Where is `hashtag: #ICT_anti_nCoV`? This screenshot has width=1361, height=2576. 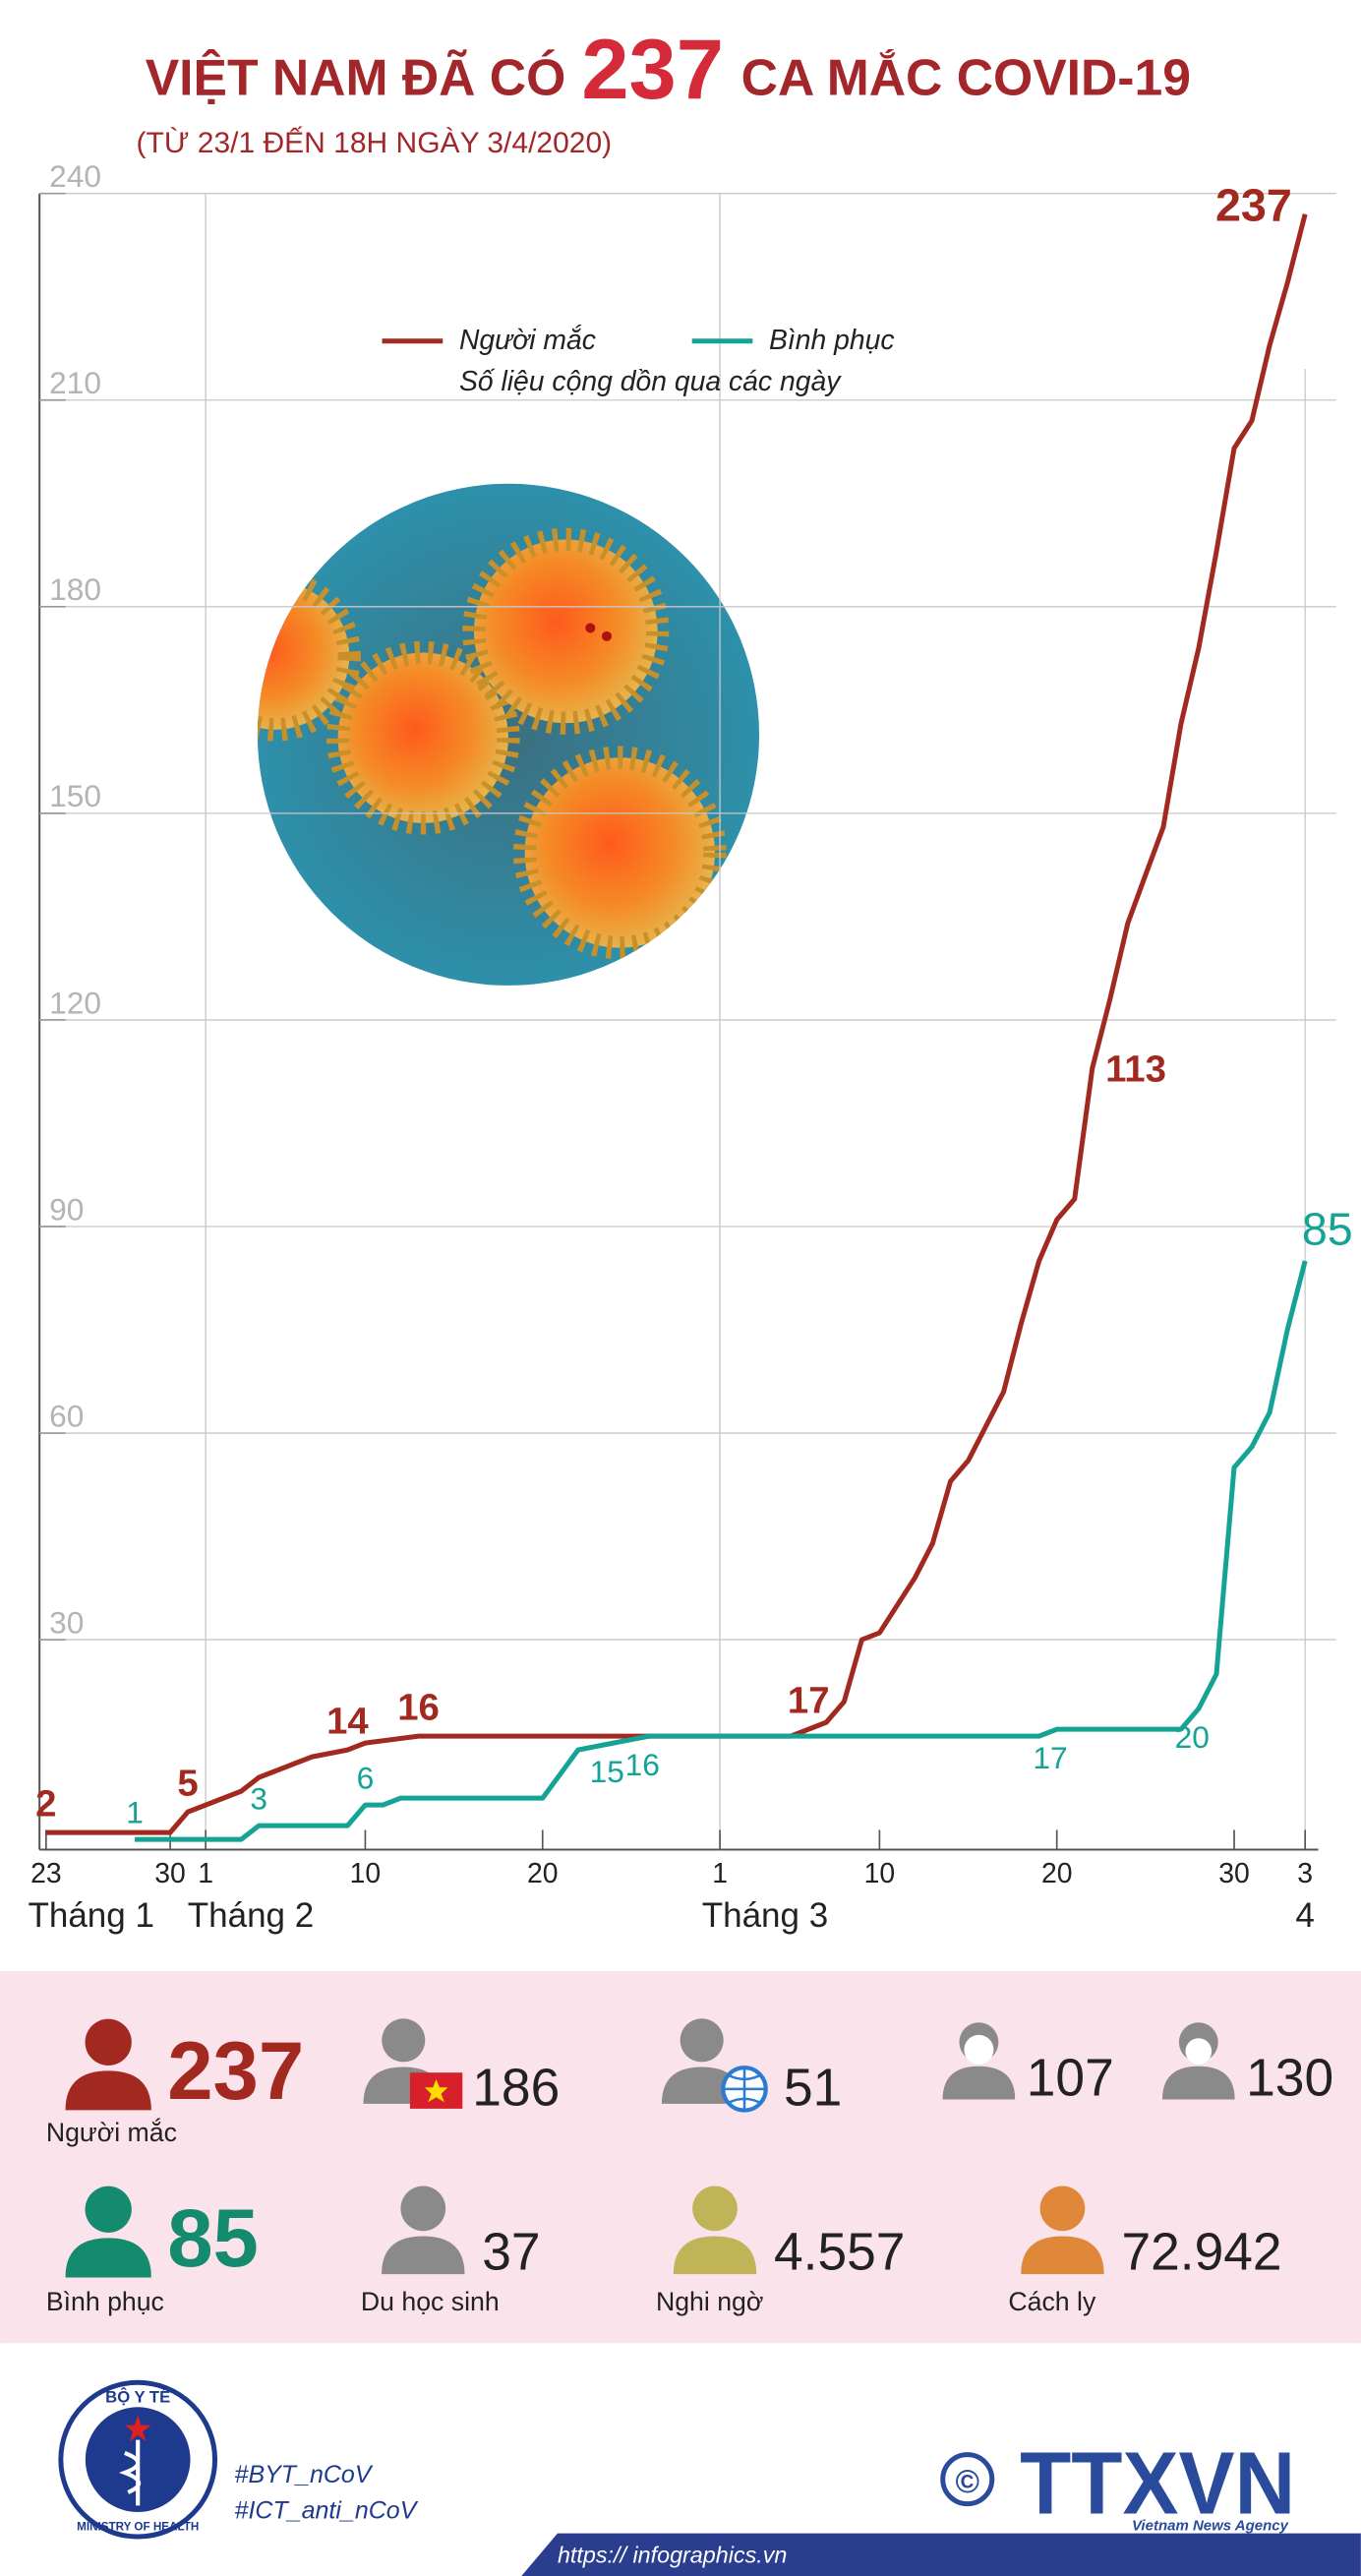 hashtag: #ICT_anti_nCoV is located at coordinates (327, 2511).